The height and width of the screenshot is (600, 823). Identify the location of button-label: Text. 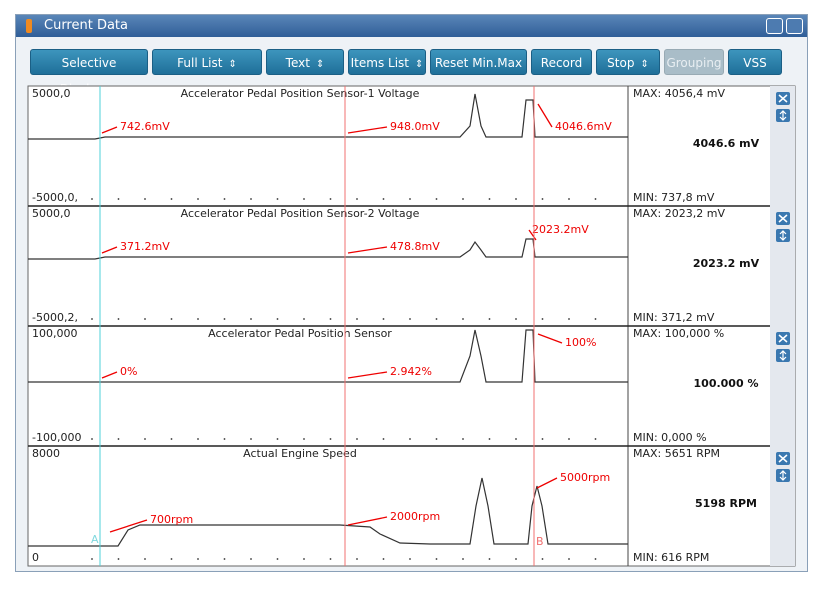
(297, 63).